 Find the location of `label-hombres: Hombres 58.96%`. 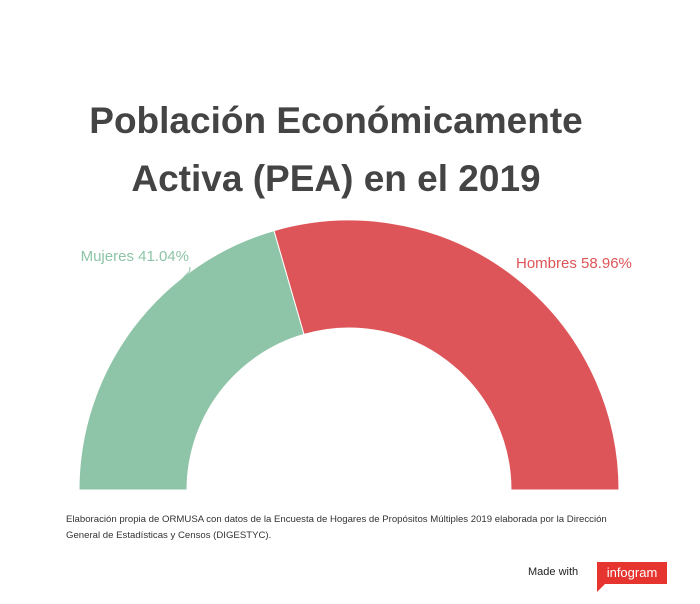

label-hombres: Hombres 58.96% is located at coordinates (574, 263).